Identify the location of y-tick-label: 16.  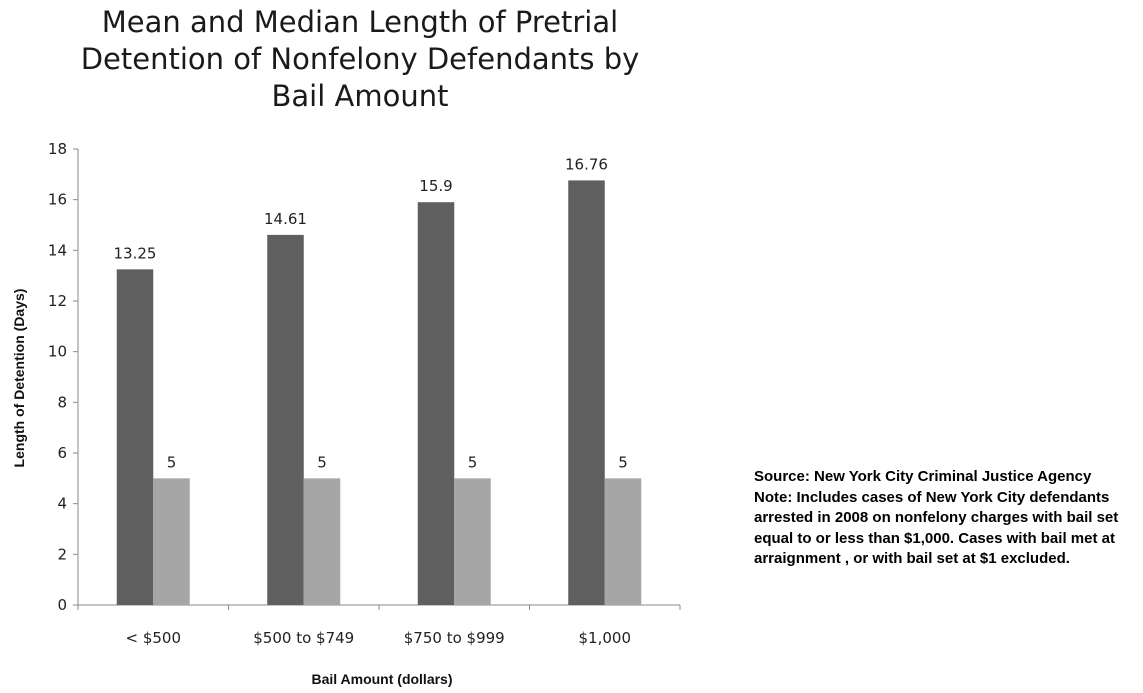
(57, 200).